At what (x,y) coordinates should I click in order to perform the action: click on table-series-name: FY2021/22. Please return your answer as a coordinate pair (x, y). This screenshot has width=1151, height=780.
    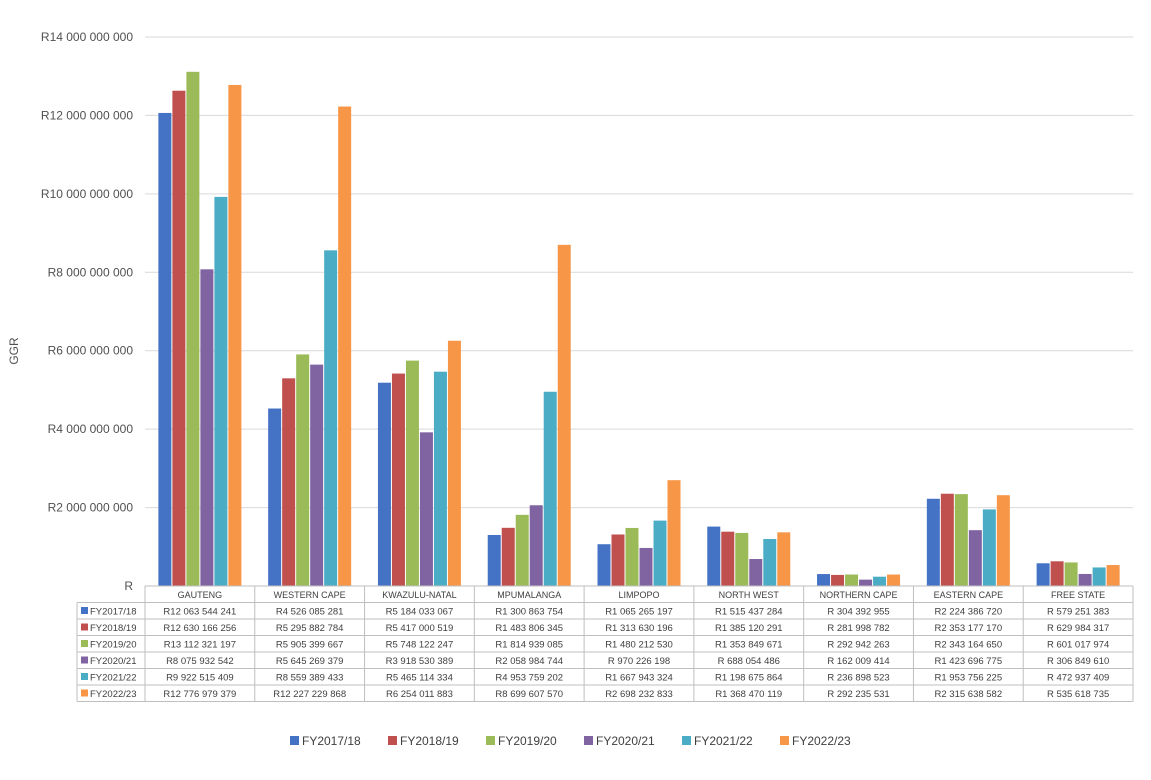
    Looking at the image, I should click on (113, 678).